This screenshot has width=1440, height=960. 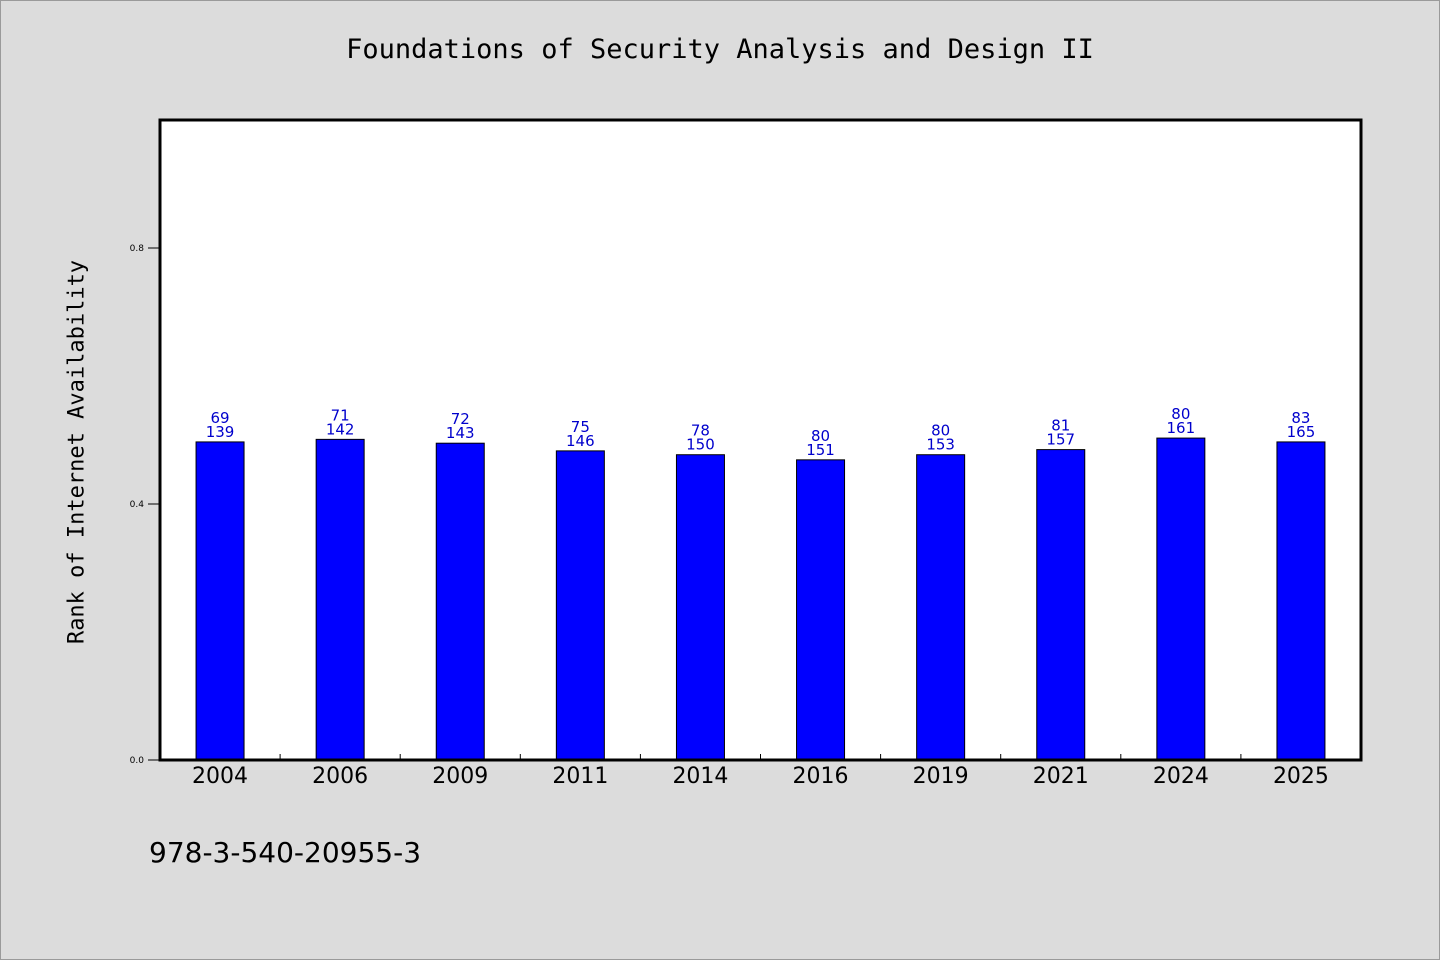 What do you see at coordinates (940, 445) in the screenshot?
I see `data-label: 153` at bounding box center [940, 445].